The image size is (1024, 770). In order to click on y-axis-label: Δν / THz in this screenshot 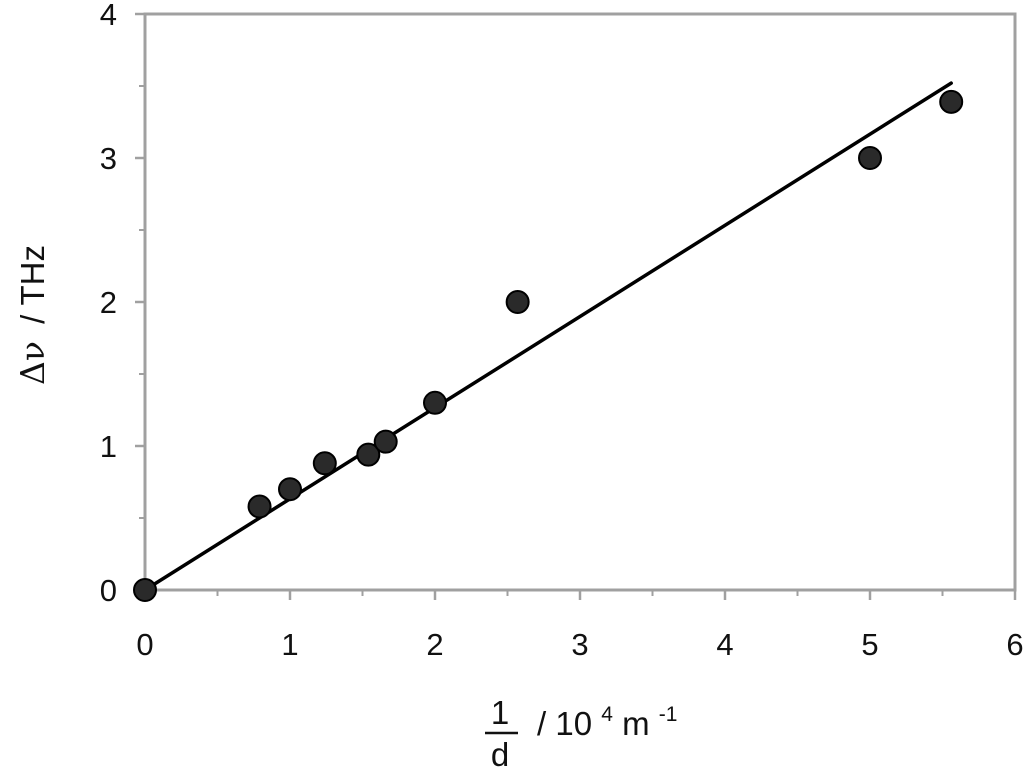, I will do `click(32, 315)`.